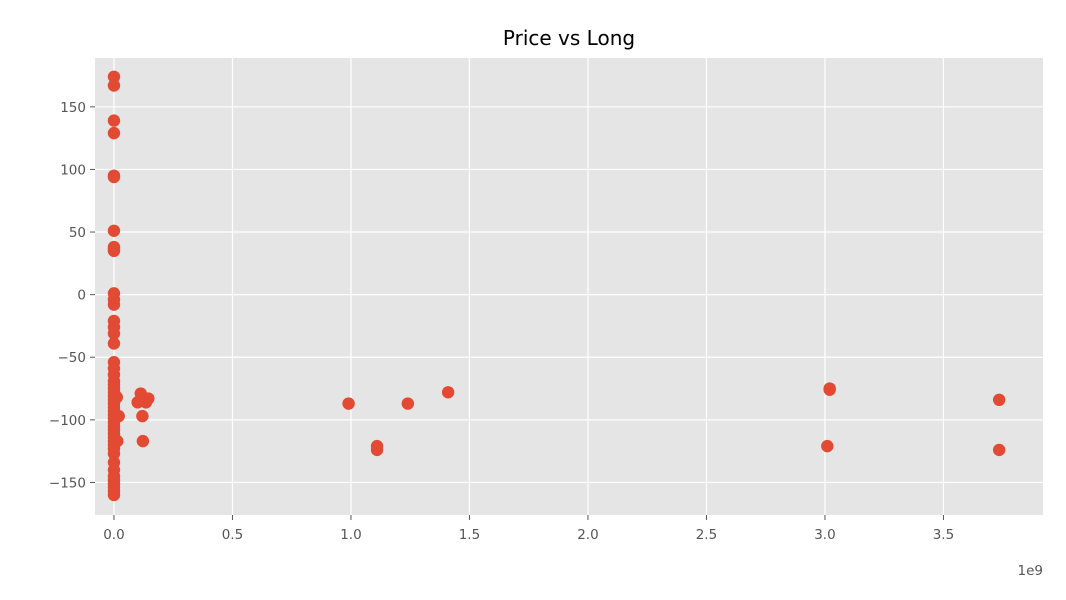 The width and height of the screenshot is (1066, 600). I want to click on x-tick-label: 3.5, so click(943, 535).